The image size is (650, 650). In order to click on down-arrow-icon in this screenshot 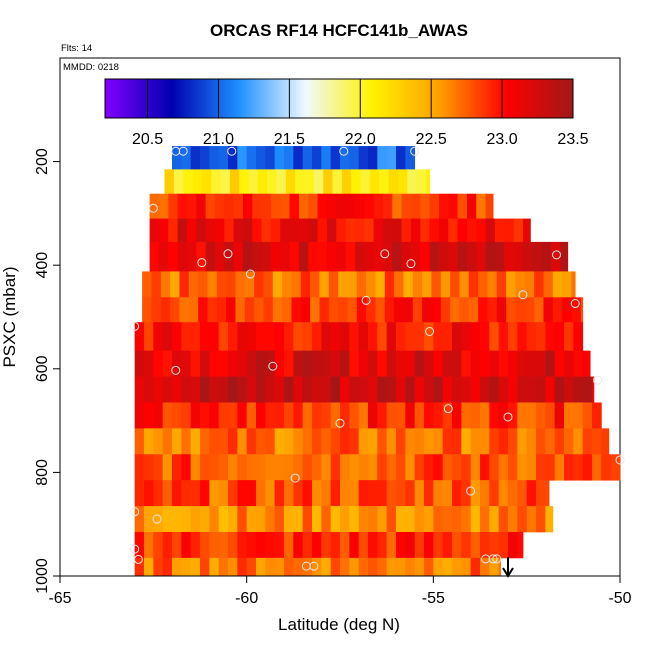, I will do `click(508, 567)`.